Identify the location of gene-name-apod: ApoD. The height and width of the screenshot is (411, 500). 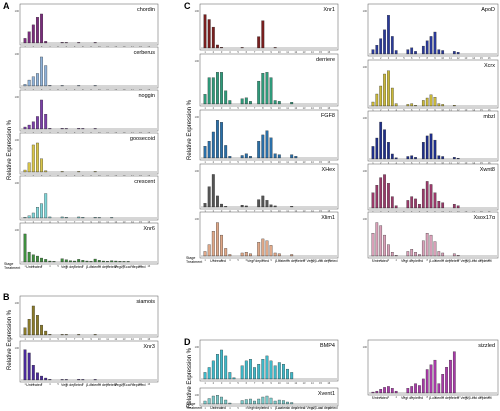
(488, 10).